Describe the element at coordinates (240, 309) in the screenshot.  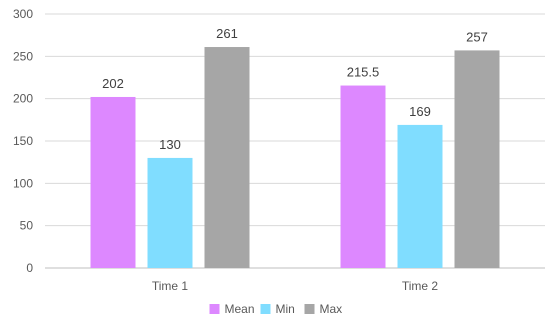
I see `legend-label: Mean` at that location.